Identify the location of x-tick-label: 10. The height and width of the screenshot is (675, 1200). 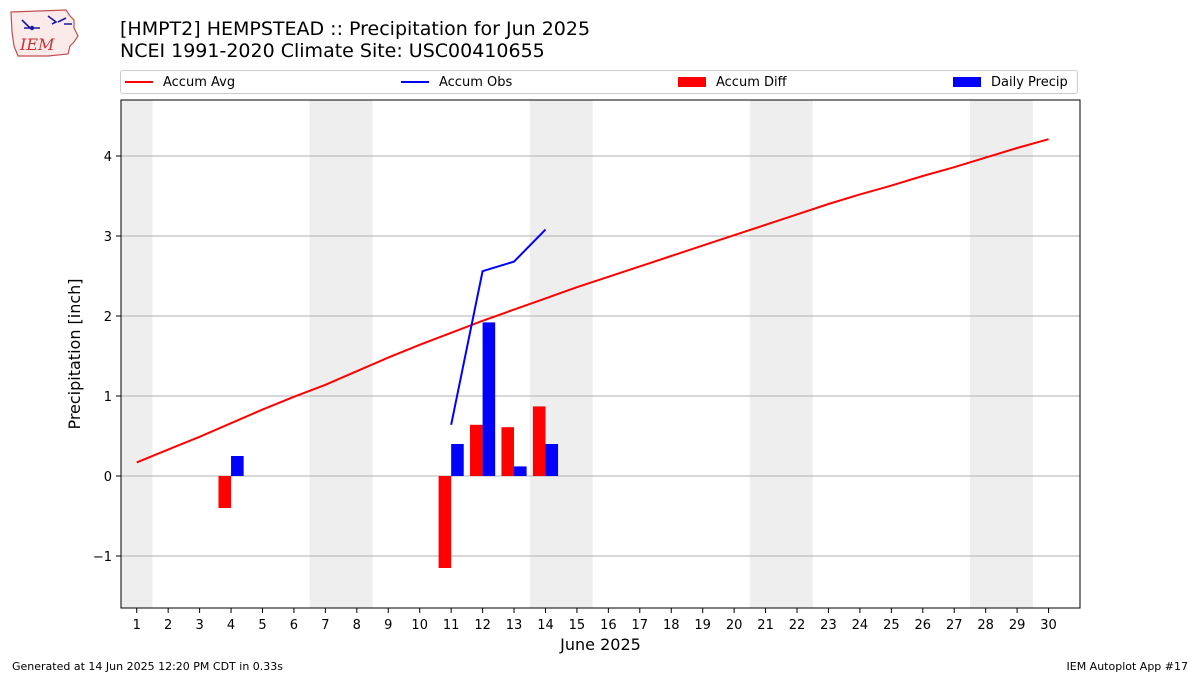
(419, 625).